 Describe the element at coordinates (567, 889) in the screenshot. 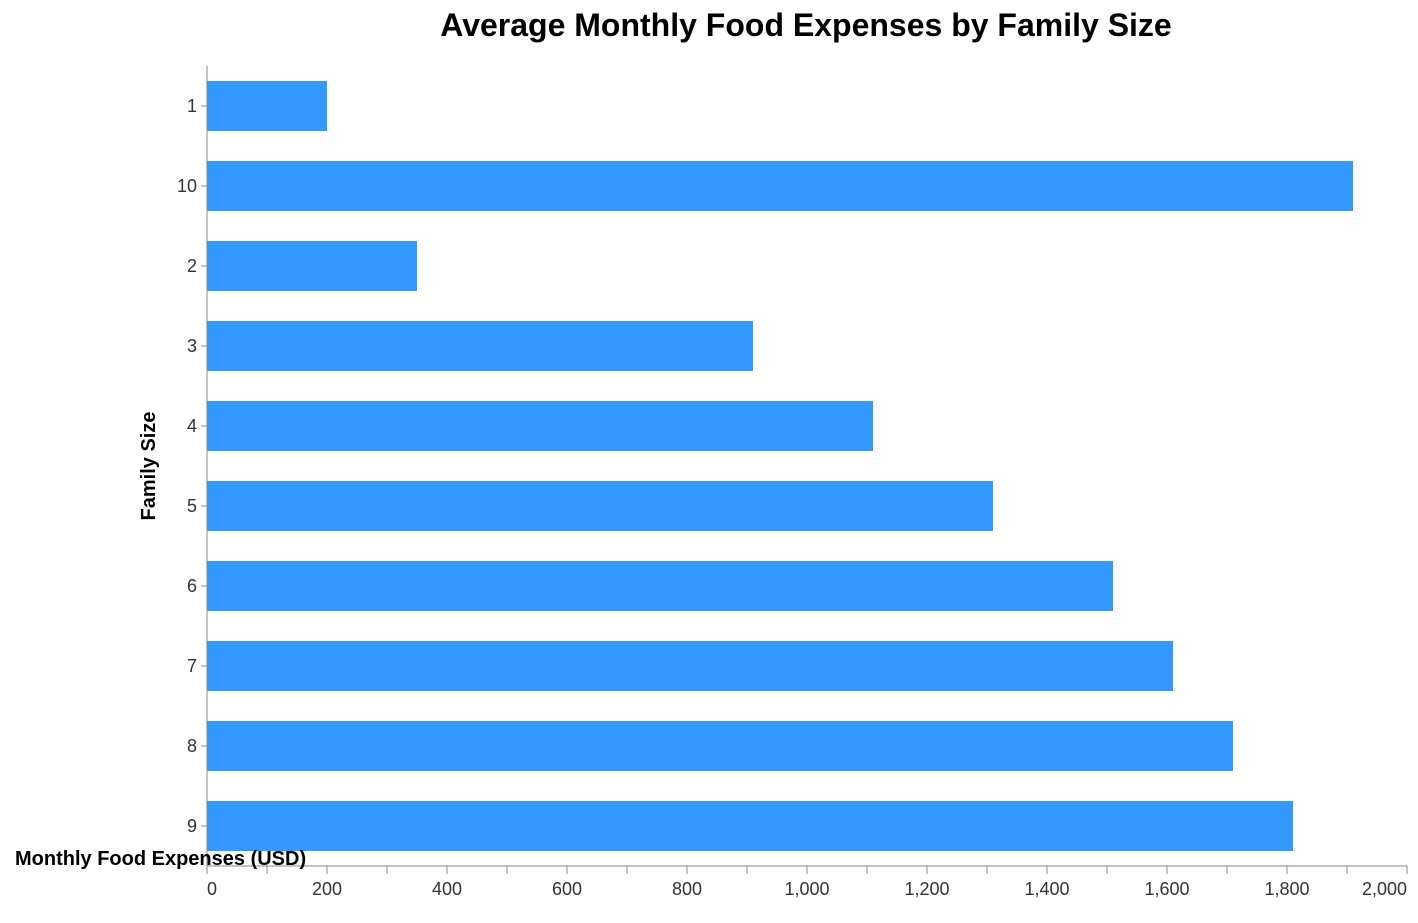

I see `x-tick-label: 600` at that location.